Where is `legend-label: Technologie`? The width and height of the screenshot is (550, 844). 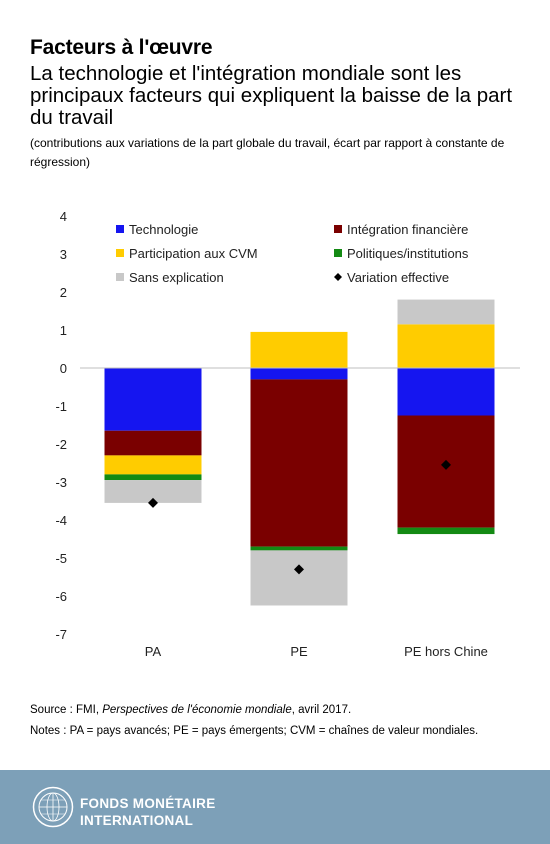
legend-label: Technologie is located at coordinates (163, 229).